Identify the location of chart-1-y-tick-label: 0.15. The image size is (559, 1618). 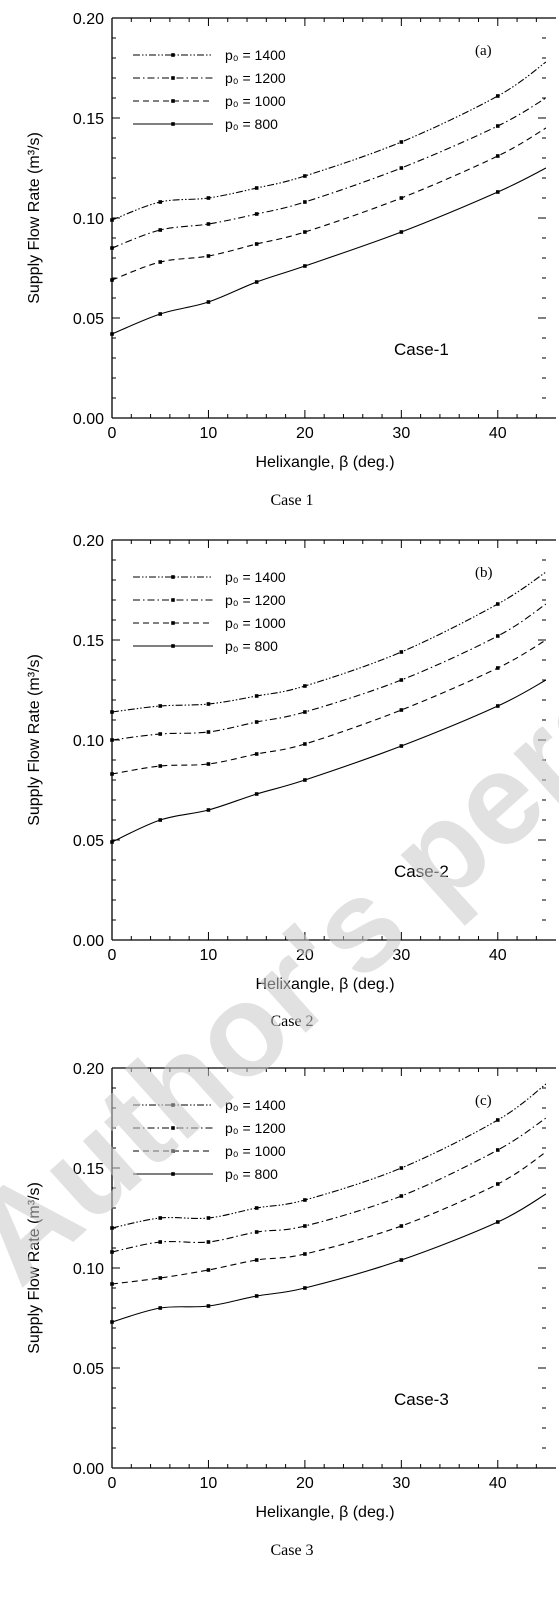
(88, 119).